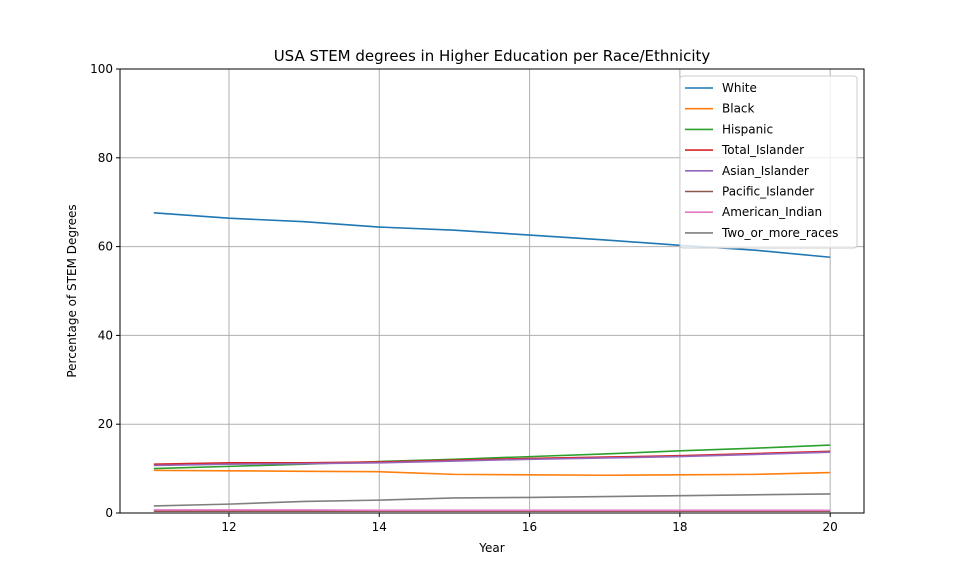 Image resolution: width=960 pixels, height=580 pixels. What do you see at coordinates (772, 212) in the screenshot?
I see `legend-label: American_Indian` at bounding box center [772, 212].